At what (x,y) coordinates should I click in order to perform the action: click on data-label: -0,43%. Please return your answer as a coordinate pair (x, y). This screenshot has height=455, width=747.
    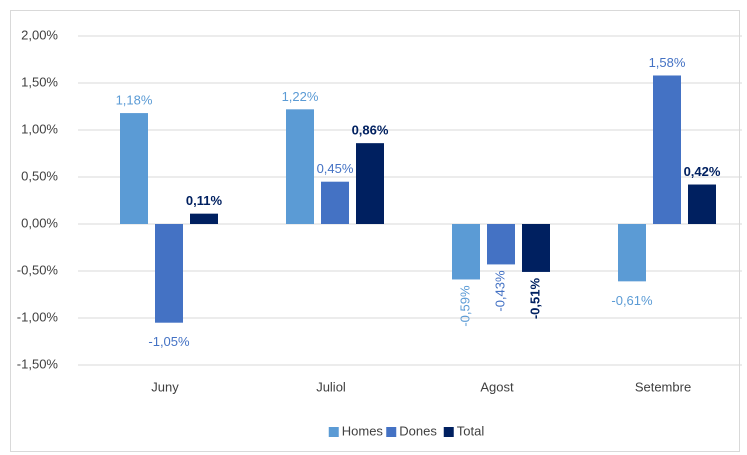
    Looking at the image, I should click on (499, 291).